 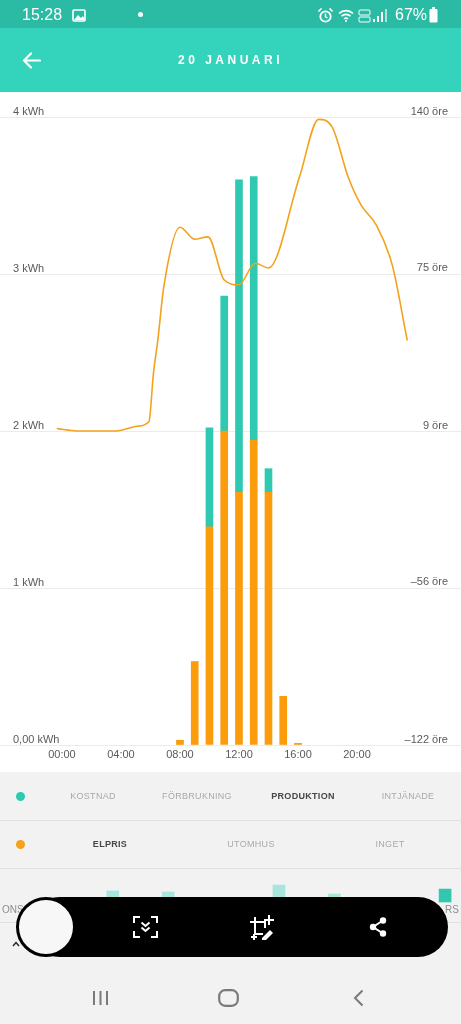 I want to click on text: 67%, so click(x=411, y=15).